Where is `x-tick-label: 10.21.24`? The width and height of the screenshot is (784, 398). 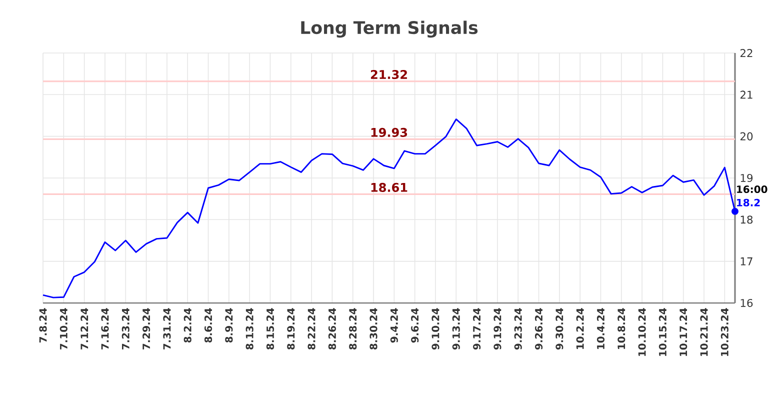
x-tick-label: 10.21.24 is located at coordinates (704, 332).